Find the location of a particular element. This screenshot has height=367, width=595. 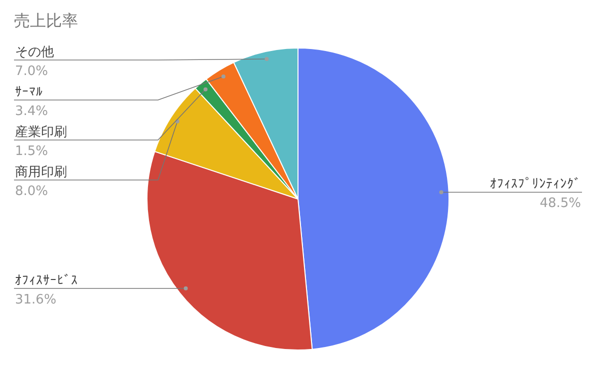

chart-title: 売上比率 is located at coordinates (46, 20).